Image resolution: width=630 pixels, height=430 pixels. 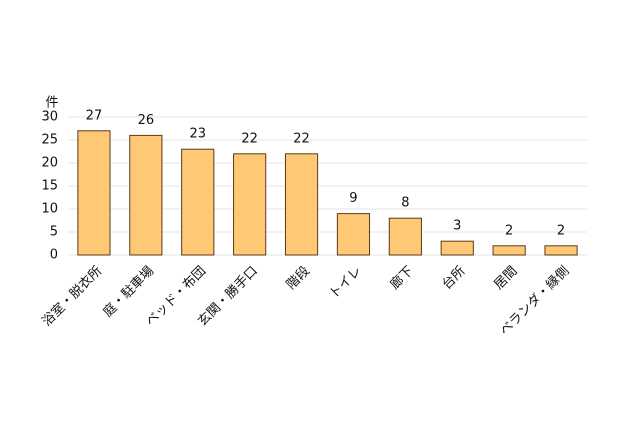 I want to click on x-tick-label: 浴室・脱衣所, so click(x=72, y=296).